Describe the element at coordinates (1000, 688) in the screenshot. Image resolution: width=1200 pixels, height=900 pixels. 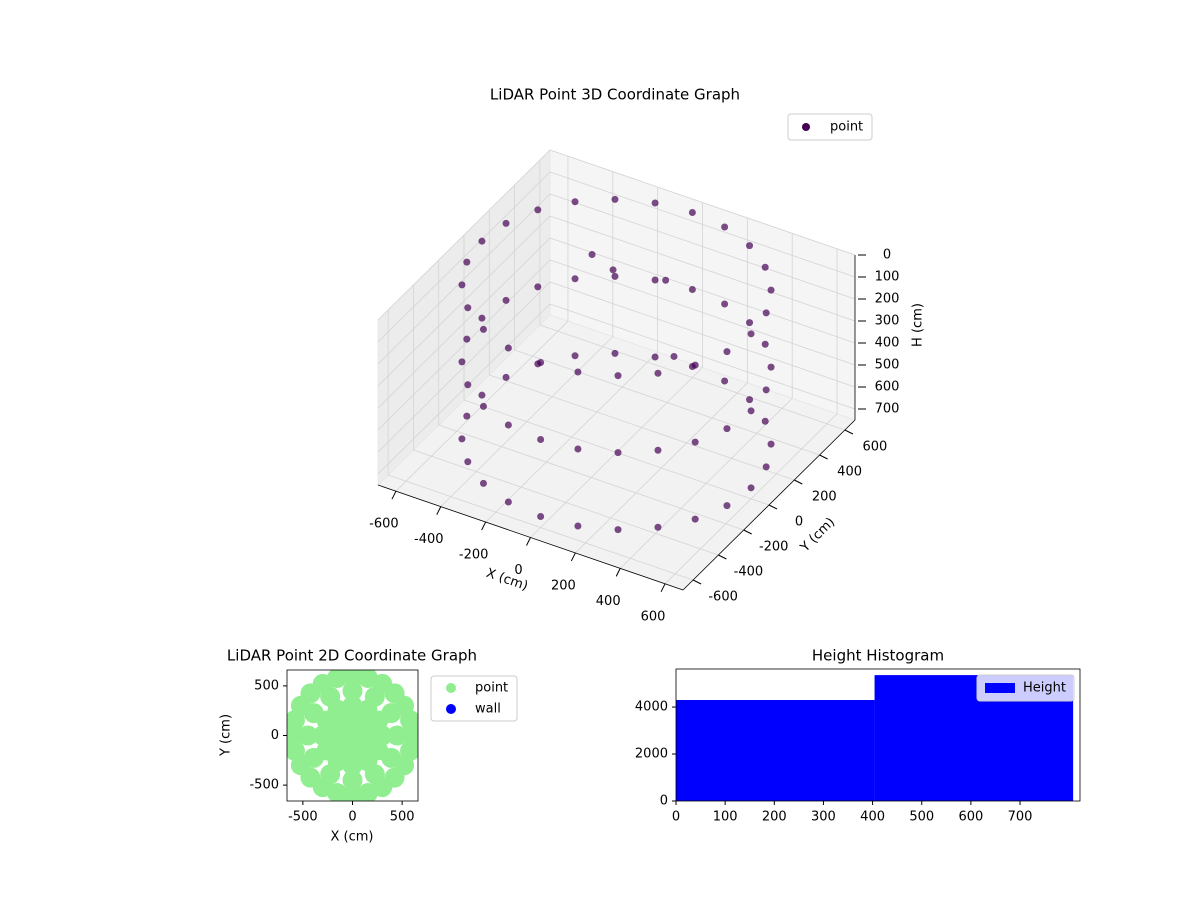
I see `legend-swatch` at that location.